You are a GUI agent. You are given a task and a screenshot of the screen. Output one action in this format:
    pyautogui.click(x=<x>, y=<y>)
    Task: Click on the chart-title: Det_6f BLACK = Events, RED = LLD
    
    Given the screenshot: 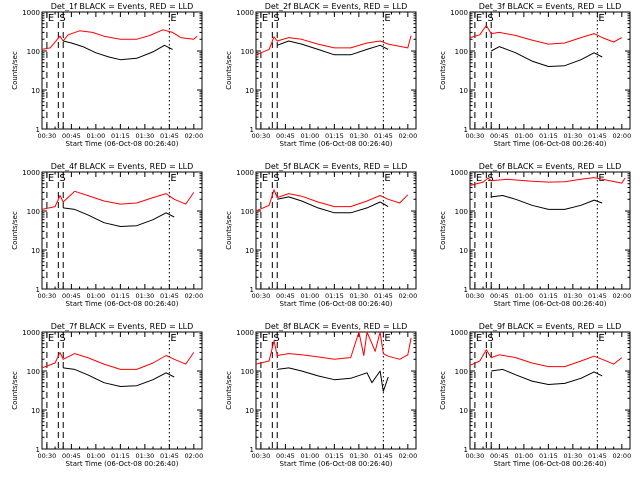 What is the action you would take?
    pyautogui.click(x=550, y=166)
    